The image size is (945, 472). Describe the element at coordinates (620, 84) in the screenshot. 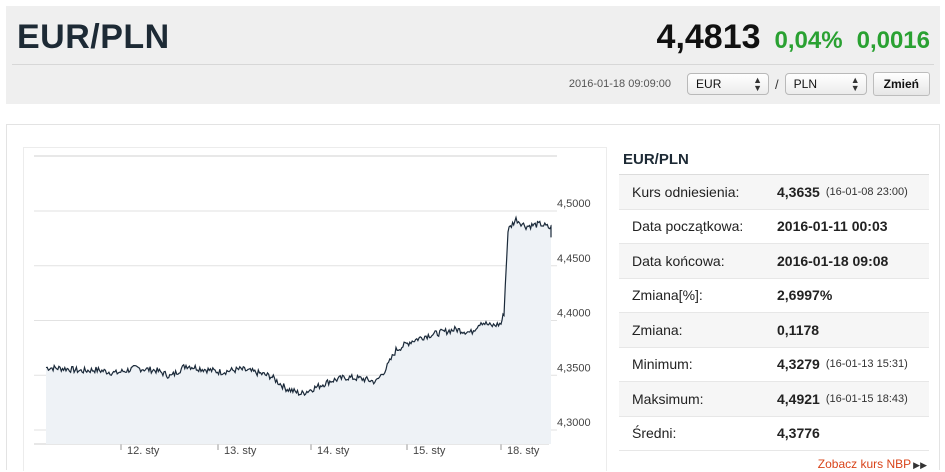

I see `quote-timestamp: 2016-01-18 09:09:00` at that location.